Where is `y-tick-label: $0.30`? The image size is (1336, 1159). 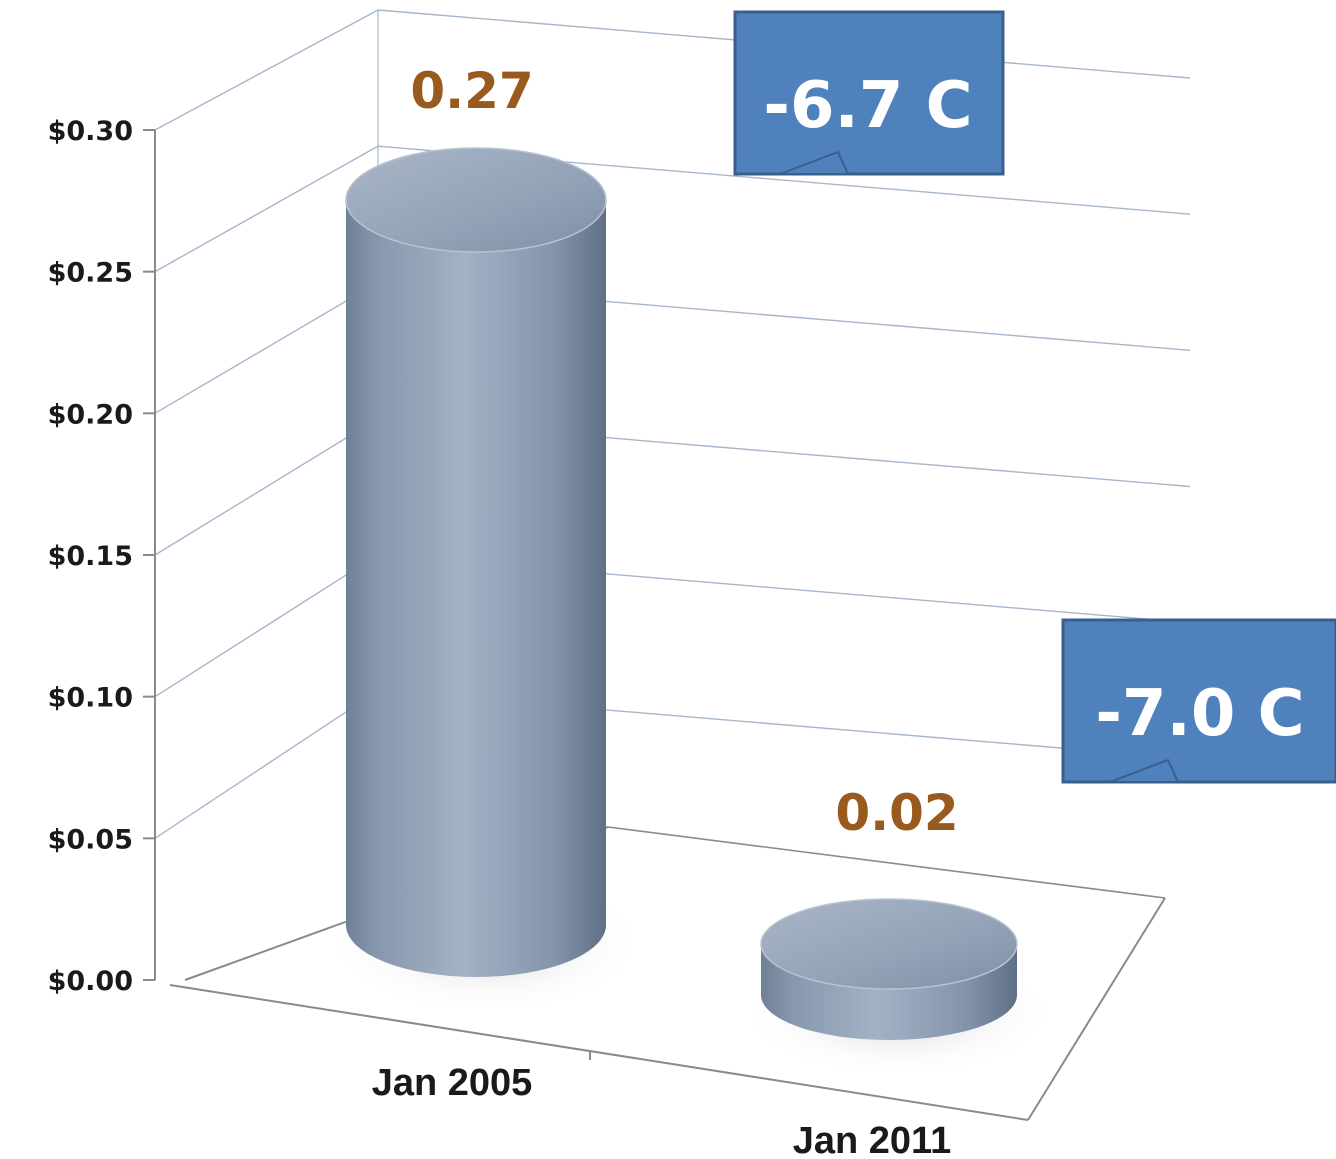 y-tick-label: $0.30 is located at coordinates (90, 131).